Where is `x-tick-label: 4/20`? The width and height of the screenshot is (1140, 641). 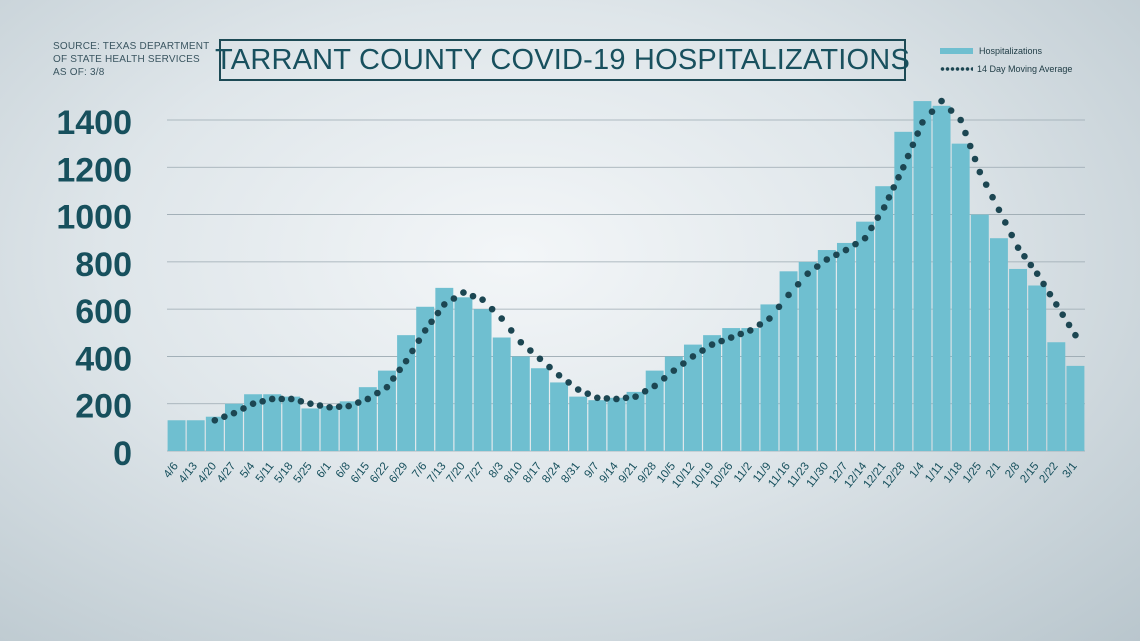 x-tick-label: 4/20 is located at coordinates (207, 472).